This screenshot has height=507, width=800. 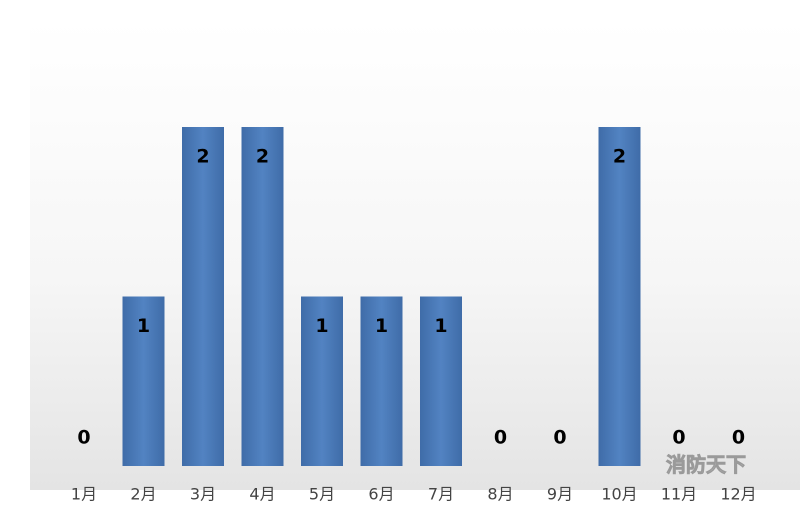 I want to click on x-tick-label: 2月, so click(x=143, y=494).